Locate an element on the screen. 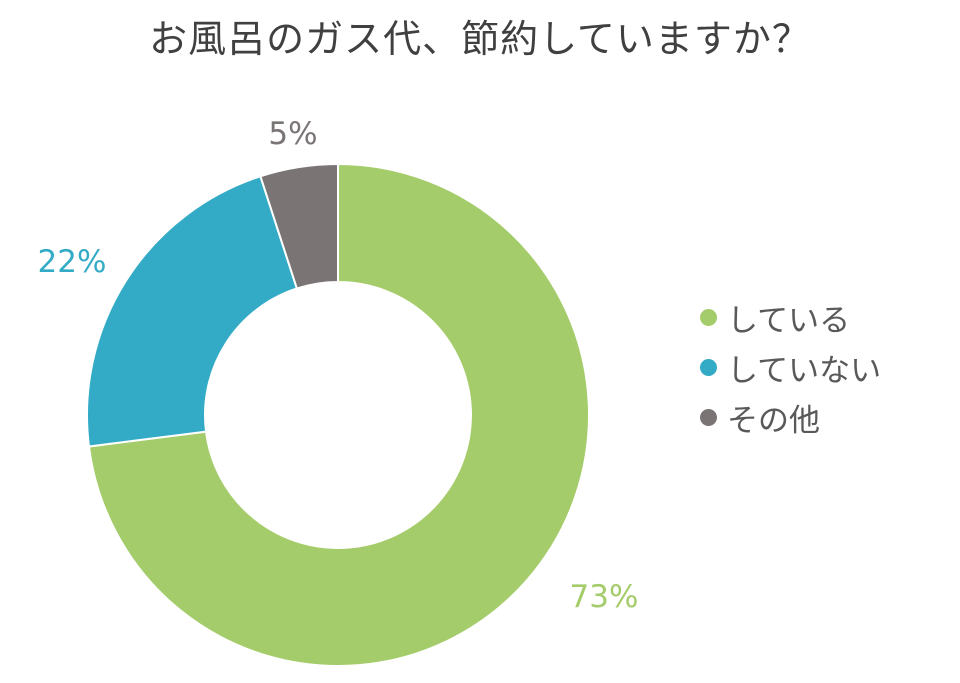 Image resolution: width=960 pixels, height=683 pixels. legend-item-2: その他 is located at coordinates (790, 417).